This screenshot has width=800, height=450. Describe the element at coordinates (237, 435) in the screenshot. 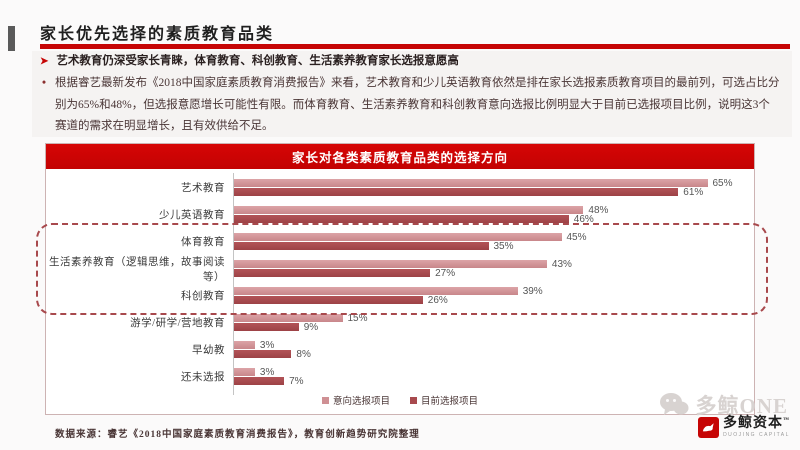

I see `data-source-note: 数据来源：睿艺《2018中国家庭素质教育消费报告》，教育创新趋势研究院整理` at that location.